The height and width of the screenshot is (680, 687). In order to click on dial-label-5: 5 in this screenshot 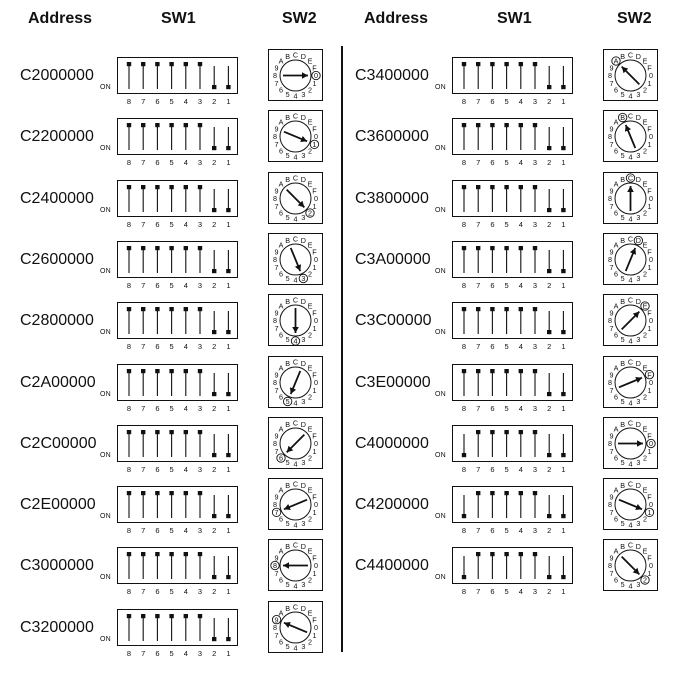, I will do `click(288, 217)`.